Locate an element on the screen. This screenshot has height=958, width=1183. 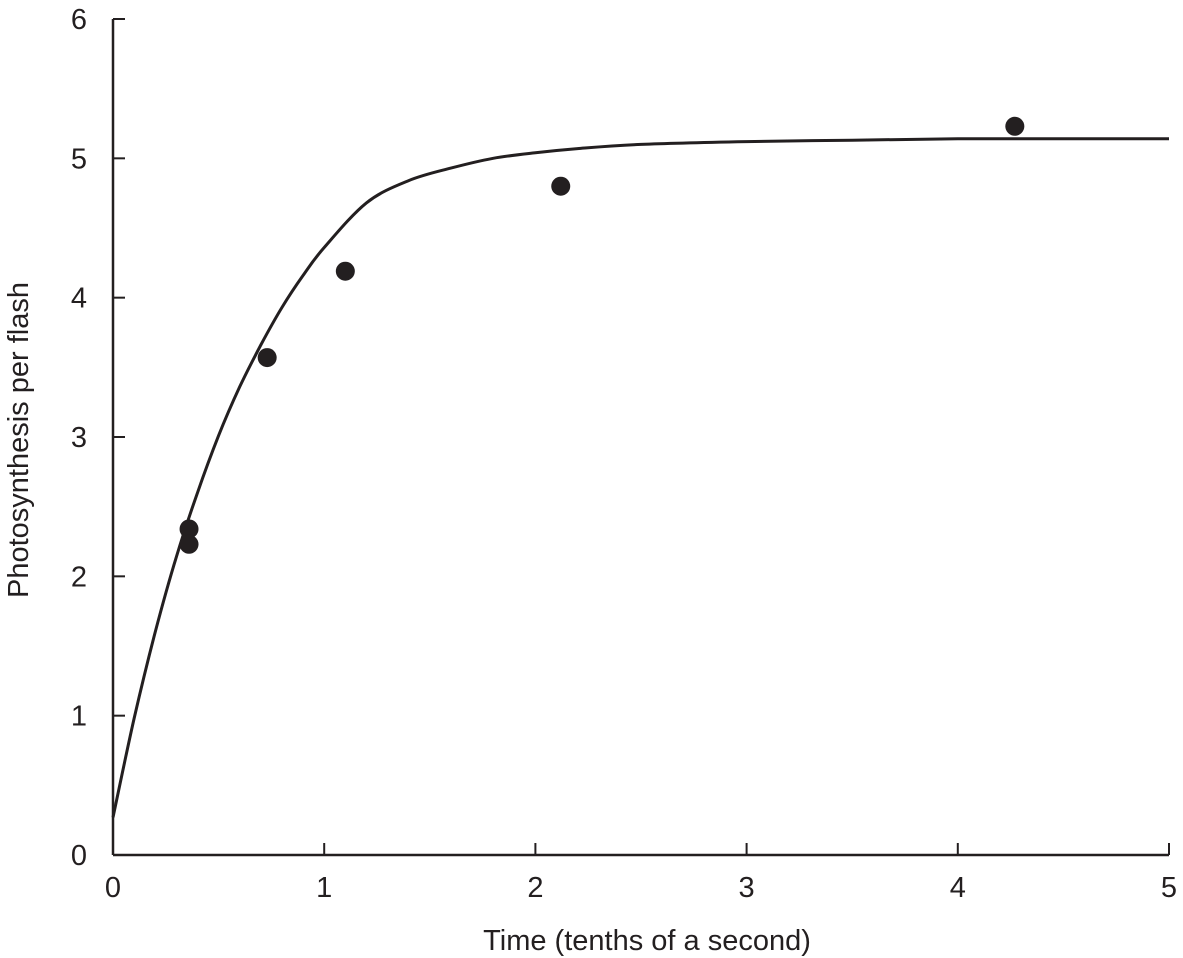
x-tick-label: 3 is located at coordinates (747, 888).